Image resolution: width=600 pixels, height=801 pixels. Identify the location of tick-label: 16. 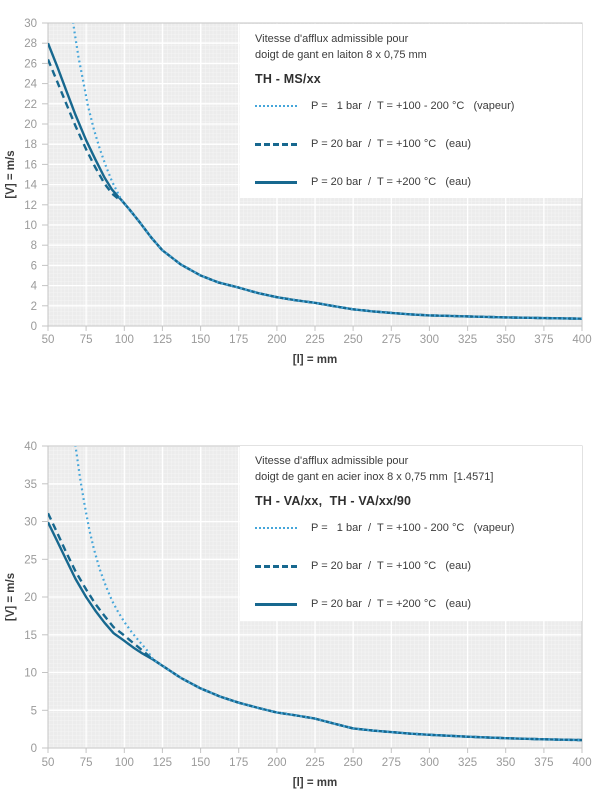
(30, 165).